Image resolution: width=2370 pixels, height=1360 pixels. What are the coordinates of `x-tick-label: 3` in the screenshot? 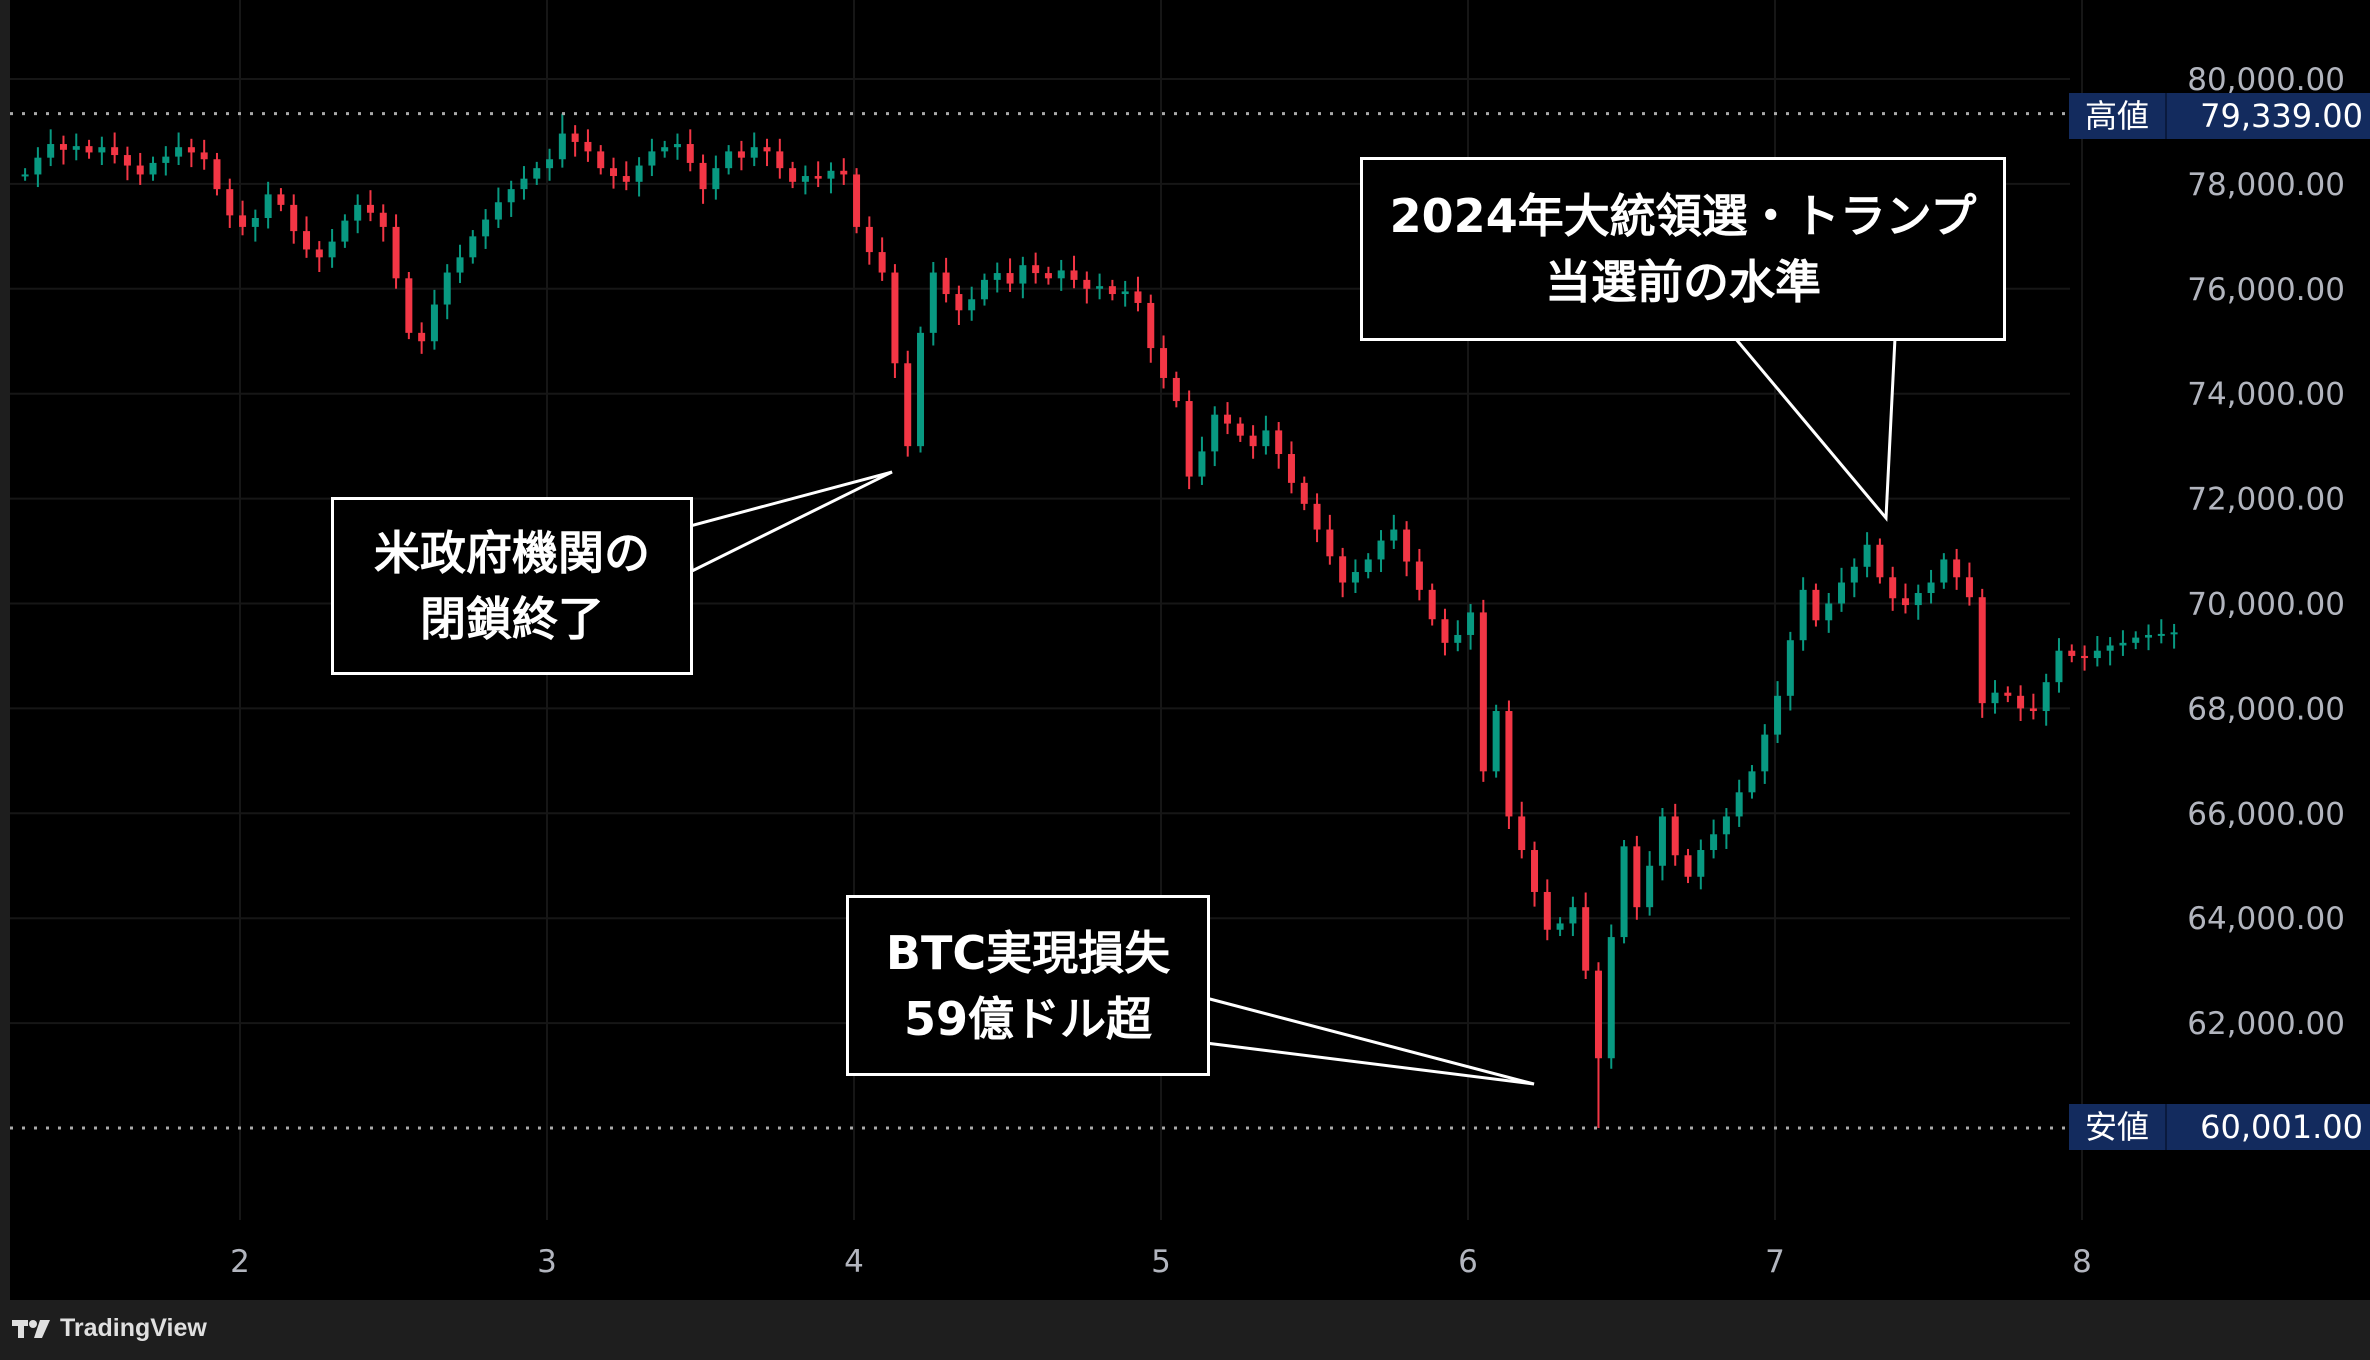 It's located at (547, 1262).